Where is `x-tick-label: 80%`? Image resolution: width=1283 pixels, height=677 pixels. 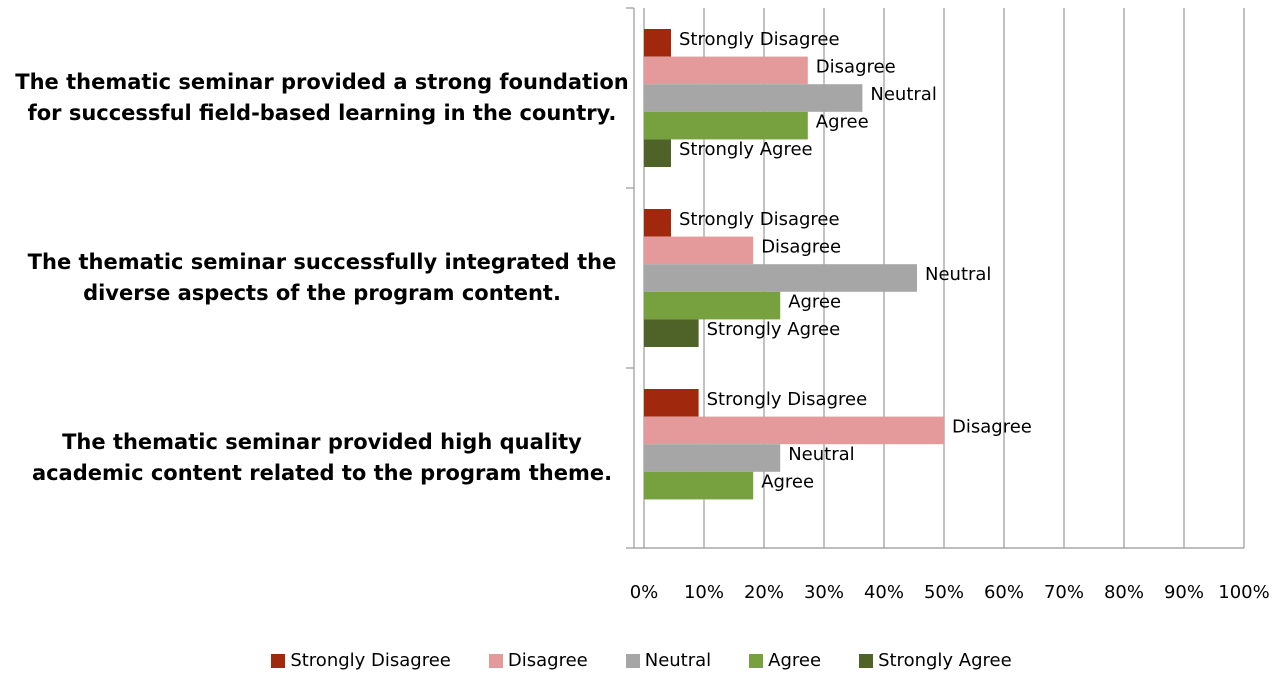 x-tick-label: 80% is located at coordinates (1124, 592).